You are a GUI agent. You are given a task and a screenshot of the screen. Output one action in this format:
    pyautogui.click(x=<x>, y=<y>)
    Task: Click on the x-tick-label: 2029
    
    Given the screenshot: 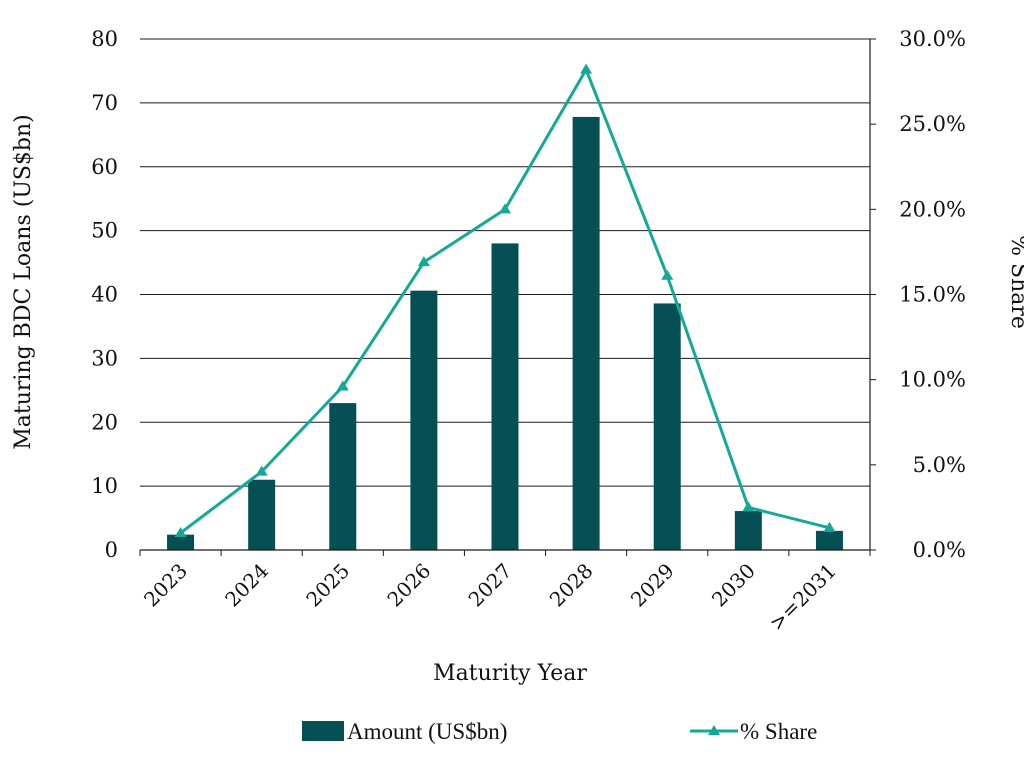 What is the action you would take?
    pyautogui.click(x=652, y=585)
    